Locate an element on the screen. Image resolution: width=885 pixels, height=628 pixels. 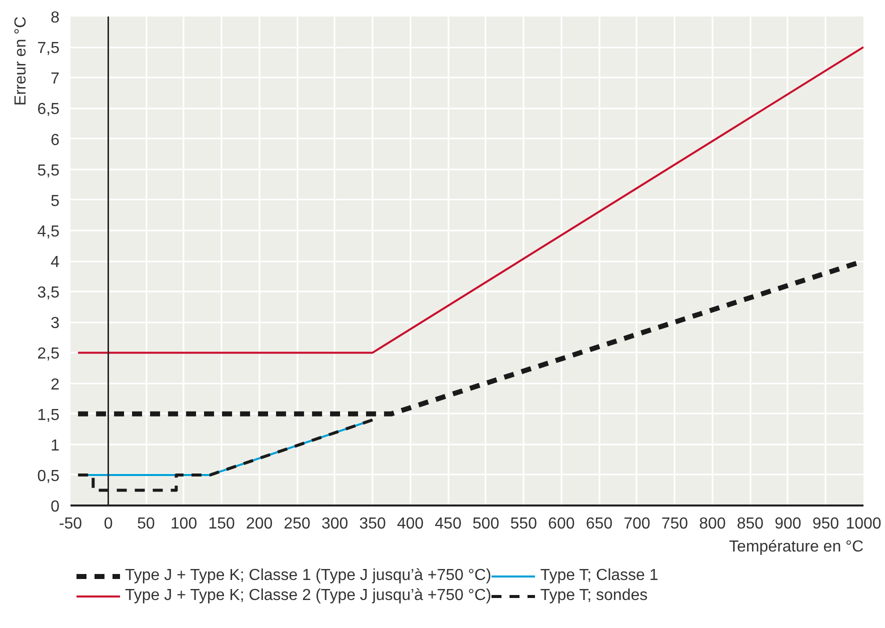
legend-label: Type T; Classe 1 is located at coordinates (599, 576).